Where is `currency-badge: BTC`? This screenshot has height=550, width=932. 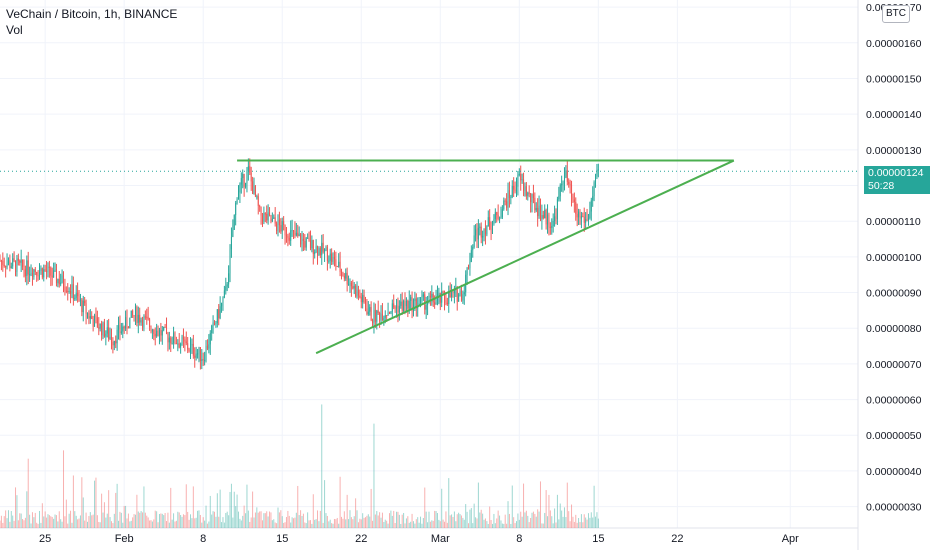 currency-badge: BTC is located at coordinates (896, 14).